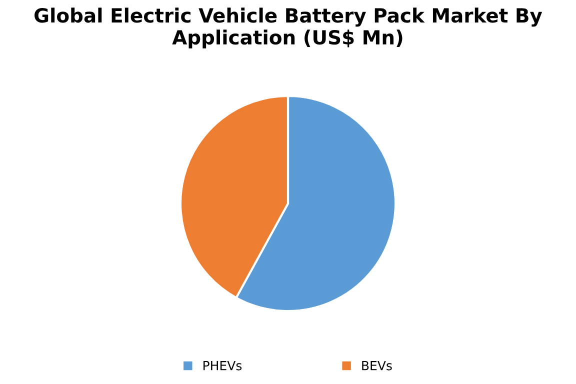 The image size is (576, 384). What do you see at coordinates (288, 28) in the screenshot?
I see `chart-title: Global Electric Vehicle Battery Pack Market By Application (US$ Mn)` at bounding box center [288, 28].